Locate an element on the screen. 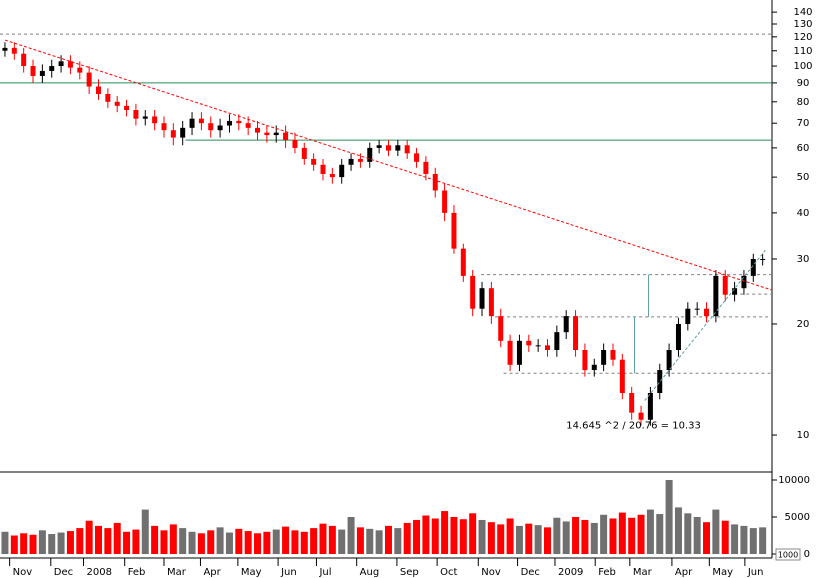 This screenshot has height=578, width=817. y2-tick-label: 10000 is located at coordinates (794, 480).